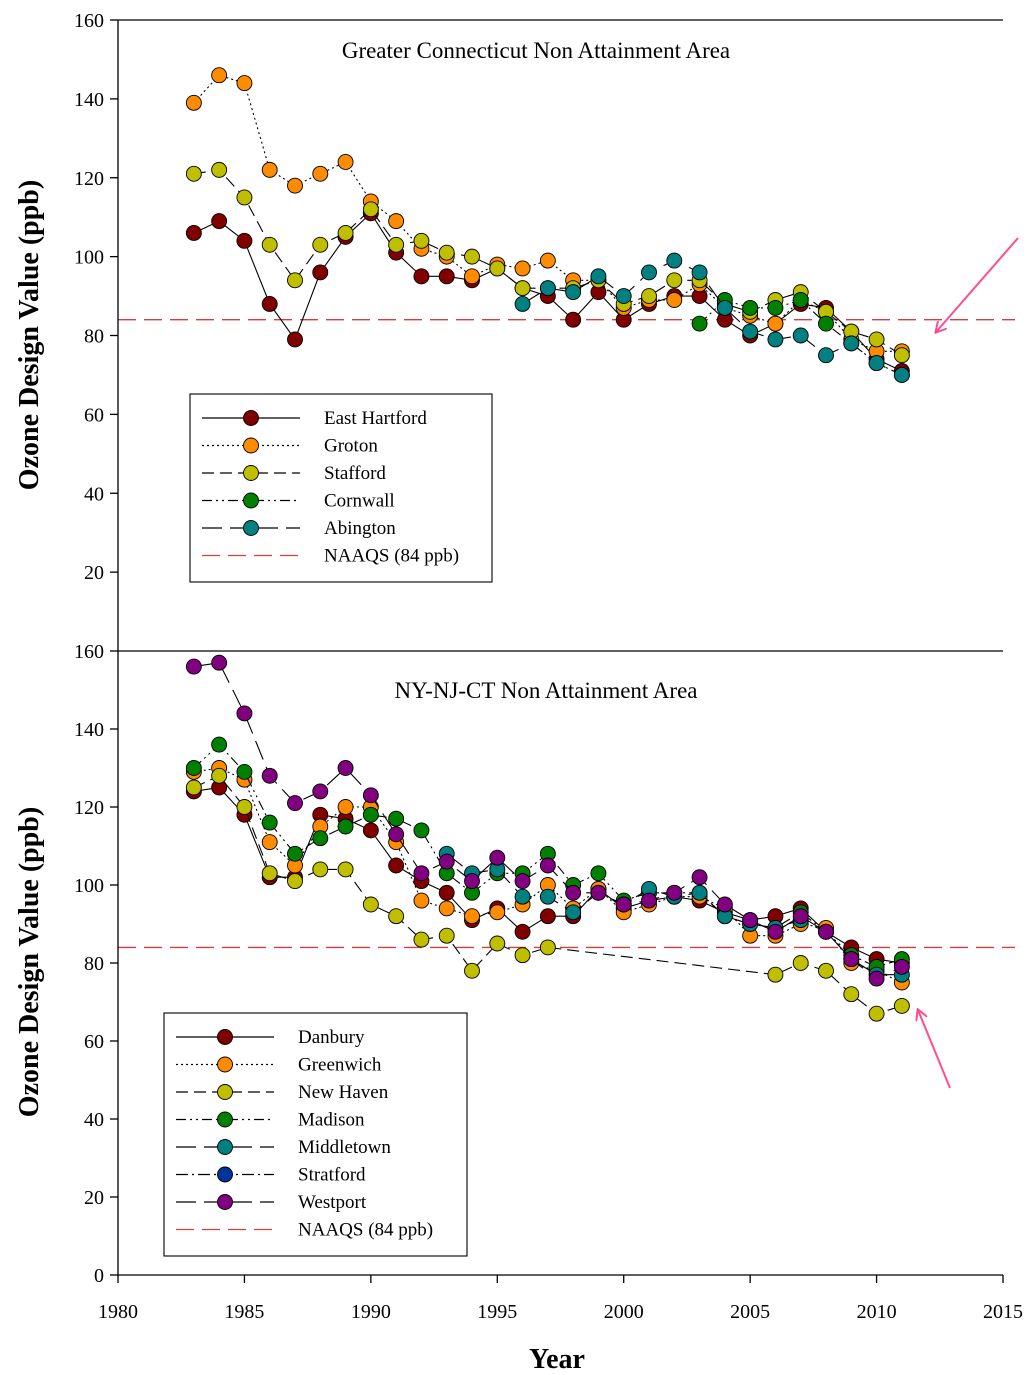 The image size is (1031, 1375). What do you see at coordinates (391, 556) in the screenshot?
I see `legend-label: NAAQS (84 ppb)` at bounding box center [391, 556].